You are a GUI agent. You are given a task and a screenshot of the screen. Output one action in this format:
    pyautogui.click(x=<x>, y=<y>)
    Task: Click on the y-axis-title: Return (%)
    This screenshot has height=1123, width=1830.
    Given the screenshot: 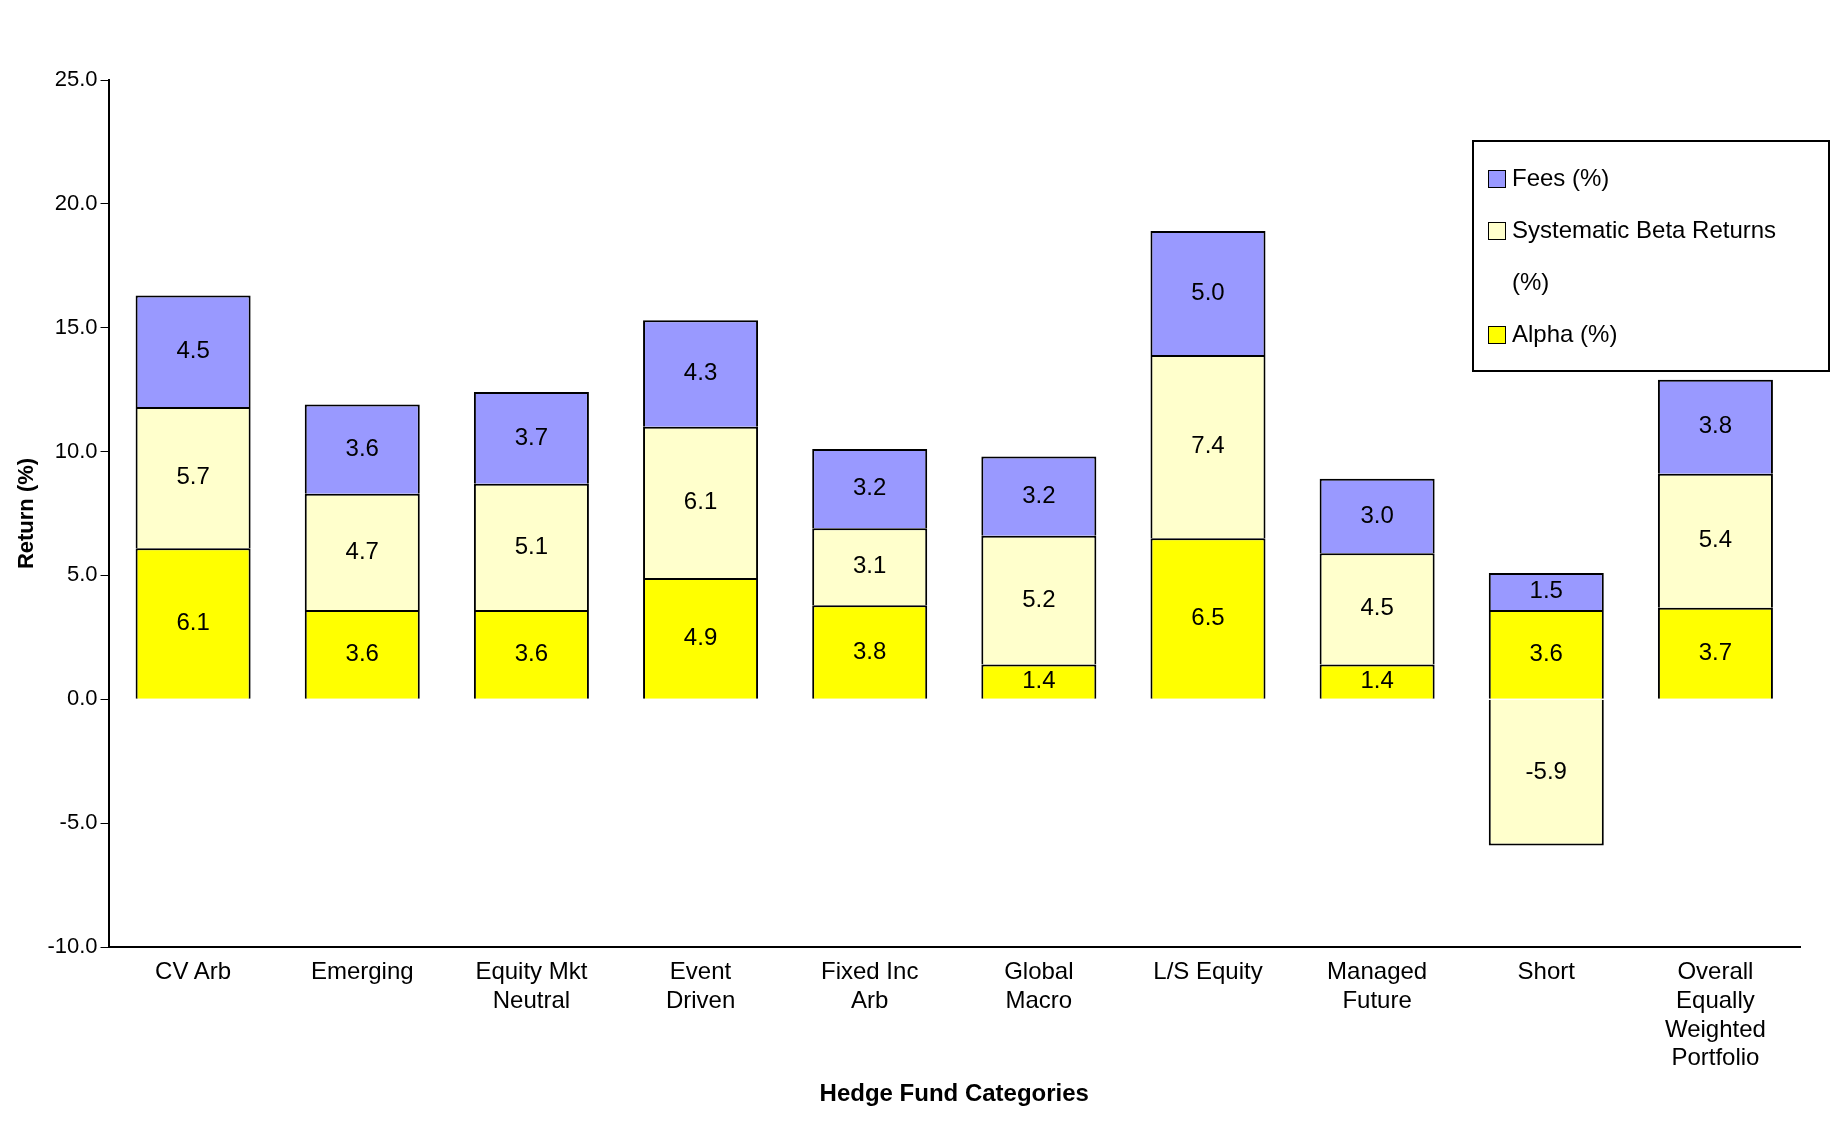 What is the action you would take?
    pyautogui.click(x=26, y=513)
    